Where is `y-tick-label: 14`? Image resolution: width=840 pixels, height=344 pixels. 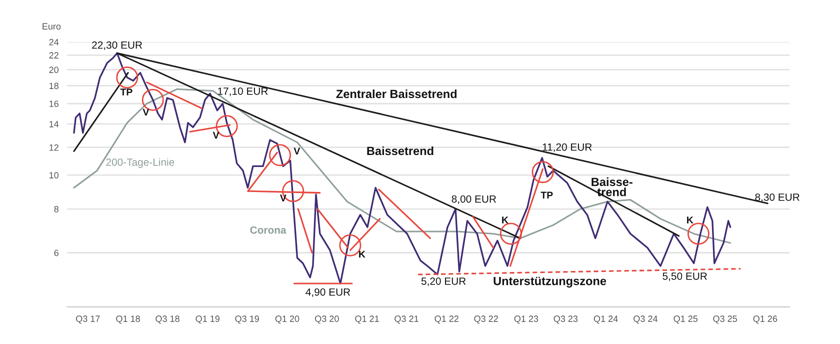
y-tick-label: 14 is located at coordinates (54, 124).